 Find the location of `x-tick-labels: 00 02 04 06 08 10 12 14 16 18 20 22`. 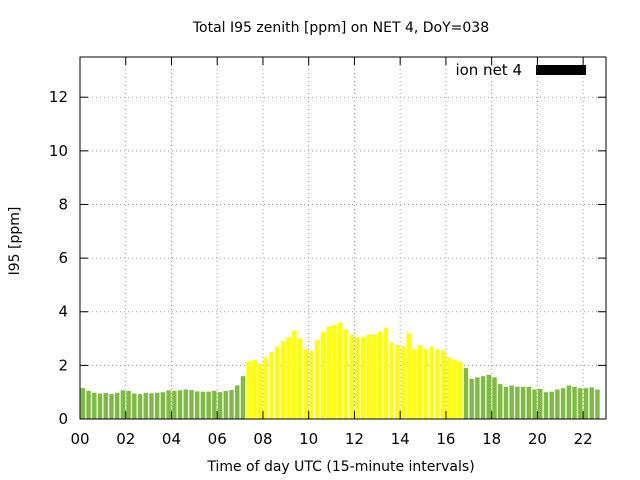

x-tick-labels: 00 02 04 06 08 10 12 14 16 18 20 22 is located at coordinates (331, 439).